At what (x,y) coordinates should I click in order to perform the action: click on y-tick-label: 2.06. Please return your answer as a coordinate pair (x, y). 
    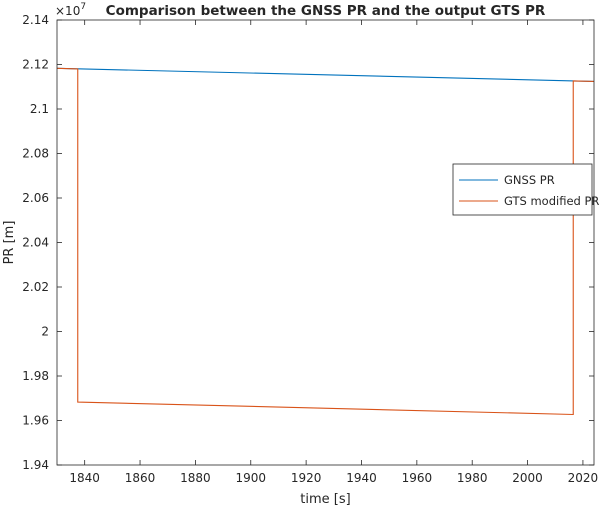
    Looking at the image, I should click on (35, 198).